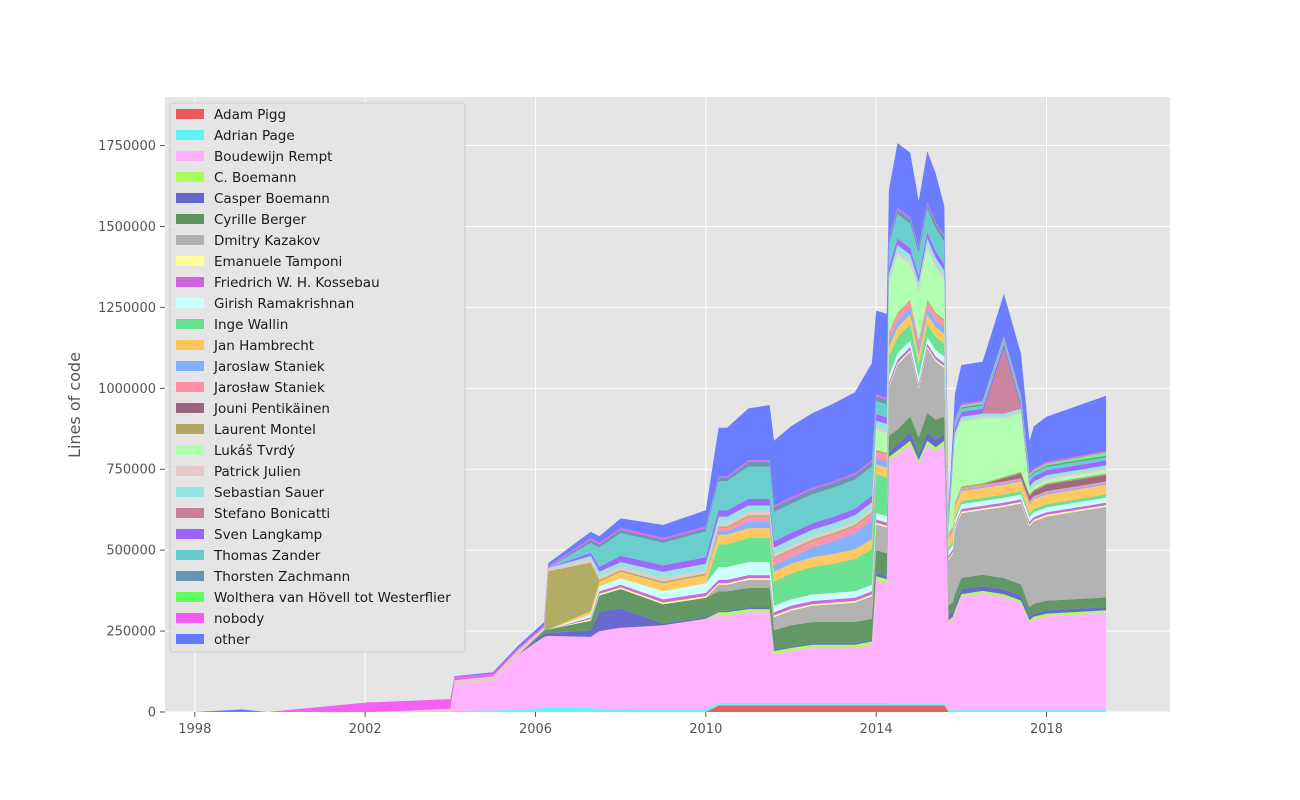 The height and width of the screenshot is (800, 1300). I want to click on legend-label: Jarosław Staniek, so click(269, 388).